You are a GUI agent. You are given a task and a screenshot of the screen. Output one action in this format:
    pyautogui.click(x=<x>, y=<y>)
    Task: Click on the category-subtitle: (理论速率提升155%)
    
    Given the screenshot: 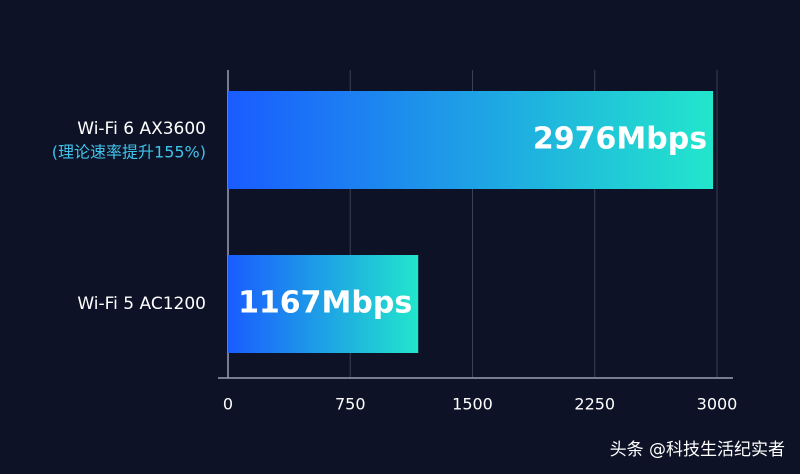 What is the action you would take?
    pyautogui.click(x=129, y=152)
    